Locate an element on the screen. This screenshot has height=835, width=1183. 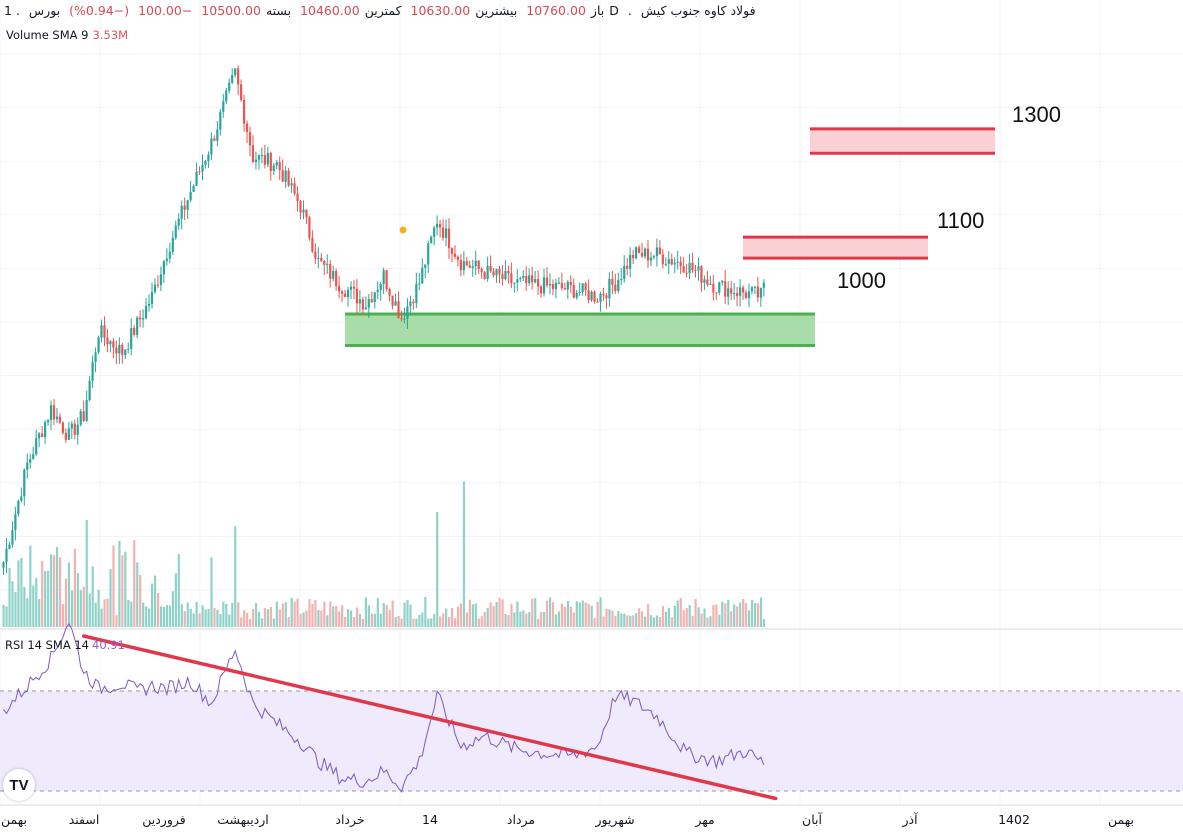
header-open-label: باز is located at coordinates (597, 10).